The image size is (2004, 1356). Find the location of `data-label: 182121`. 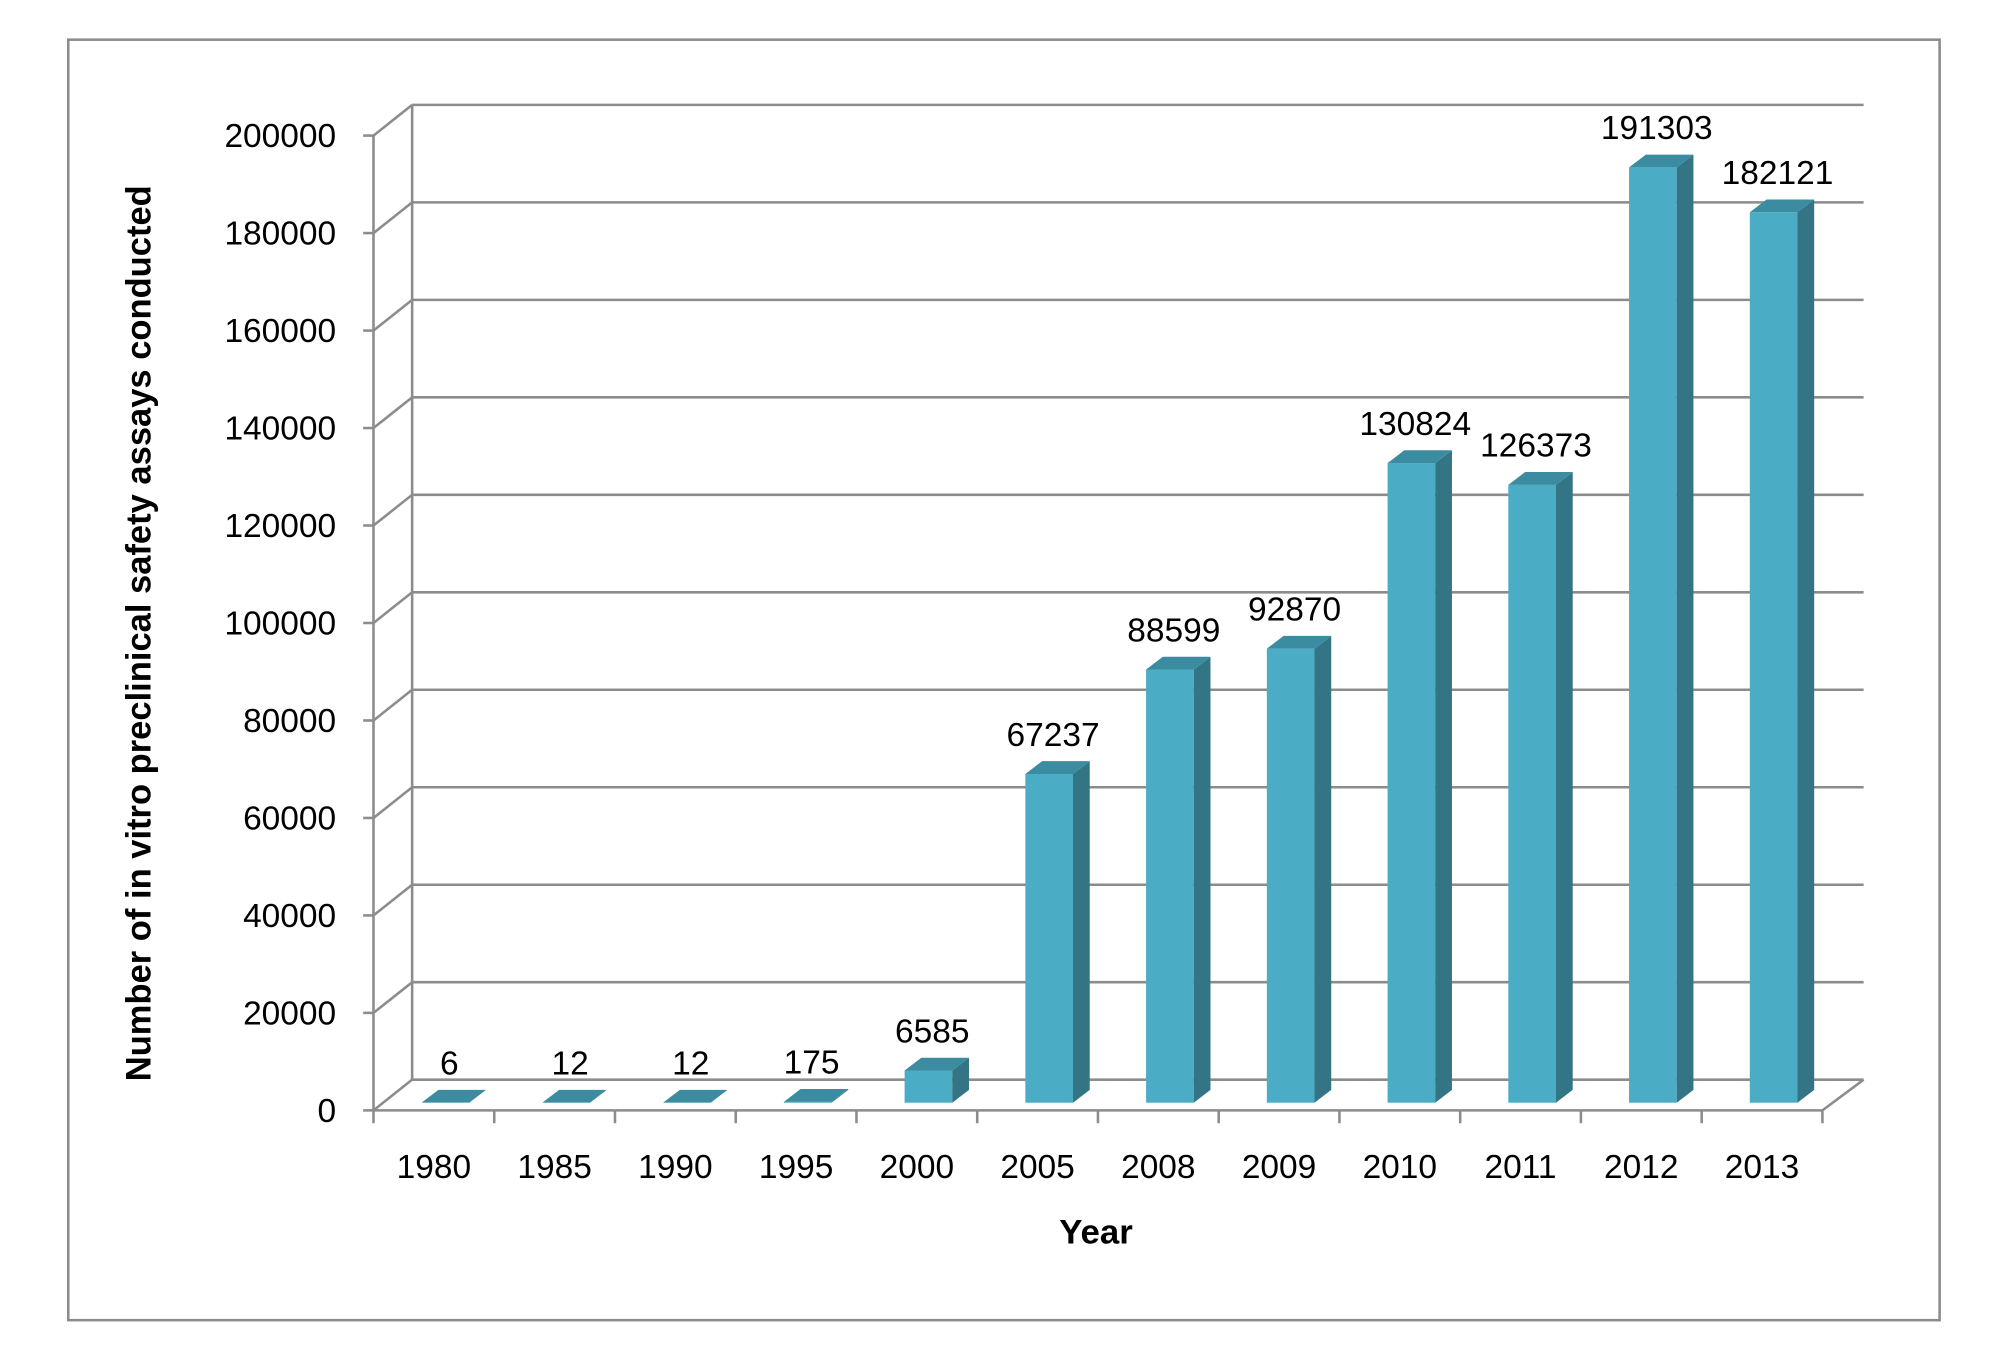

data-label: 182121 is located at coordinates (1778, 173).